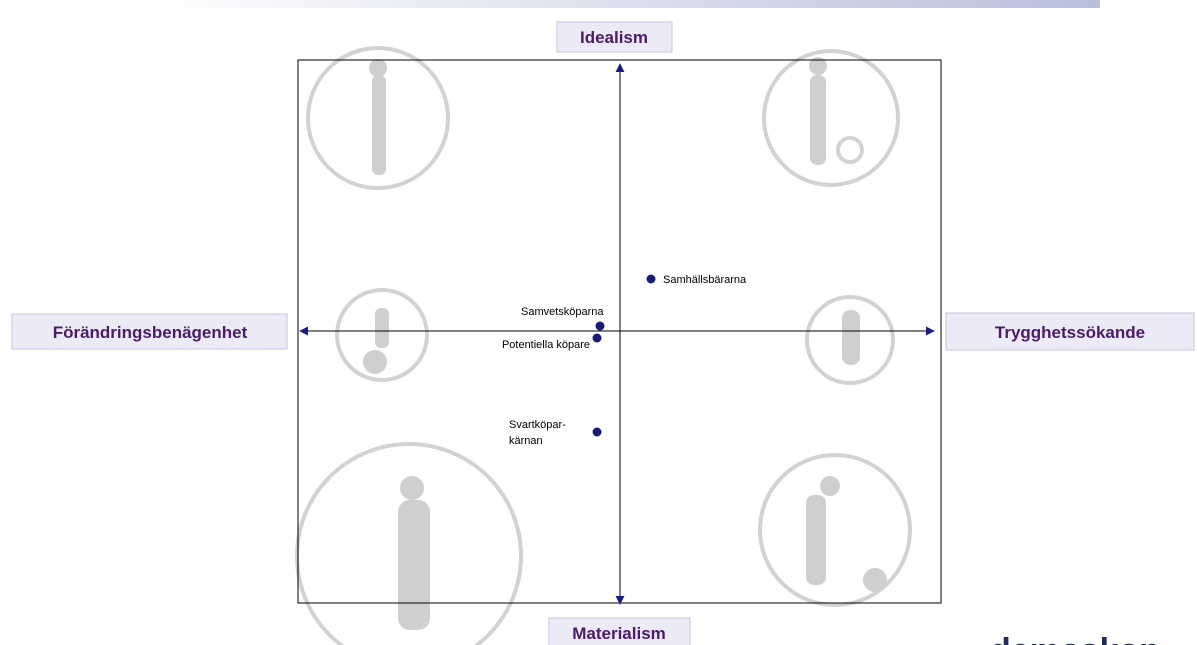 This screenshot has height=645, width=1197. I want to click on axis-label: Materialism, so click(619, 633).